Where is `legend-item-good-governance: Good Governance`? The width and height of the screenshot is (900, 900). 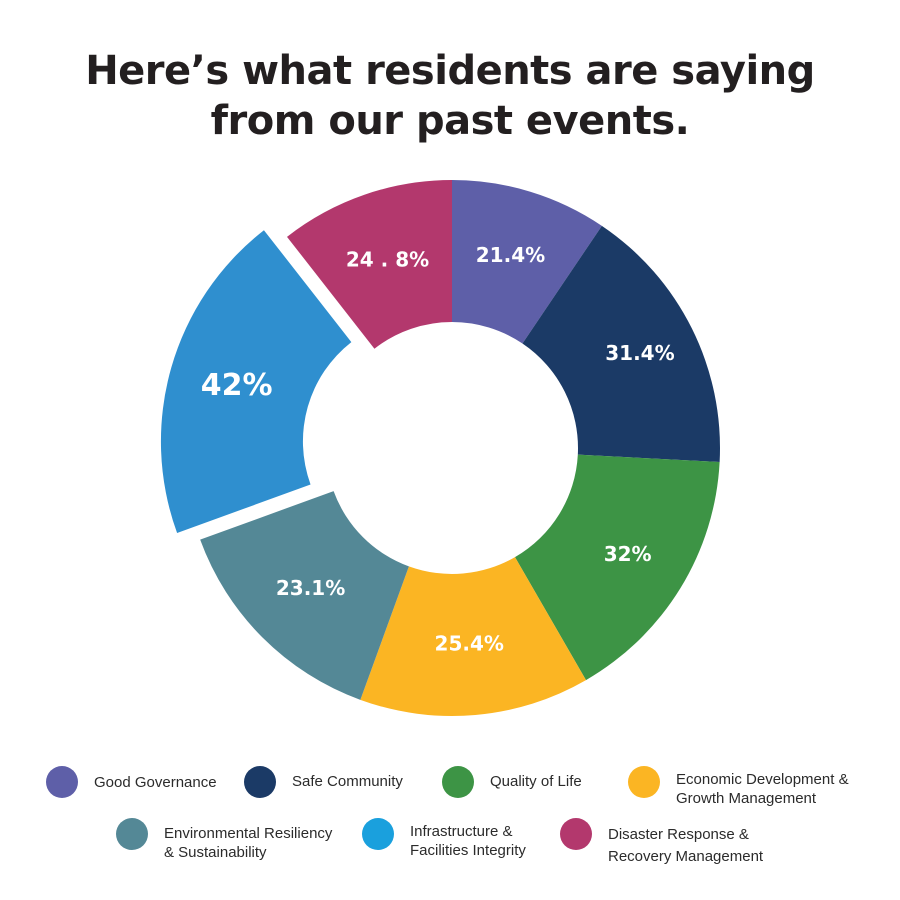
legend-item-good-governance: Good Governance is located at coordinates (131, 782).